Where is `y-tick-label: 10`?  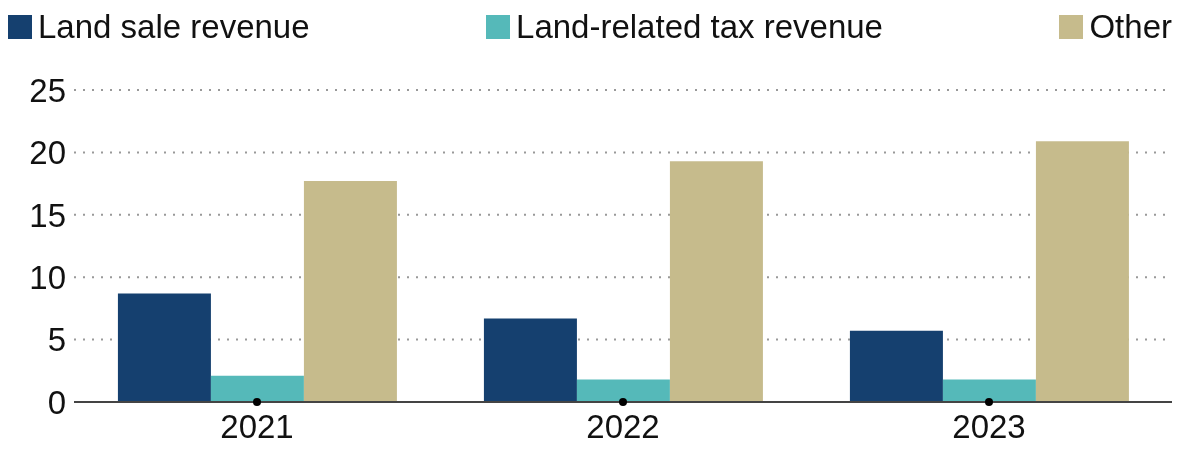 y-tick-label: 10 is located at coordinates (47, 277).